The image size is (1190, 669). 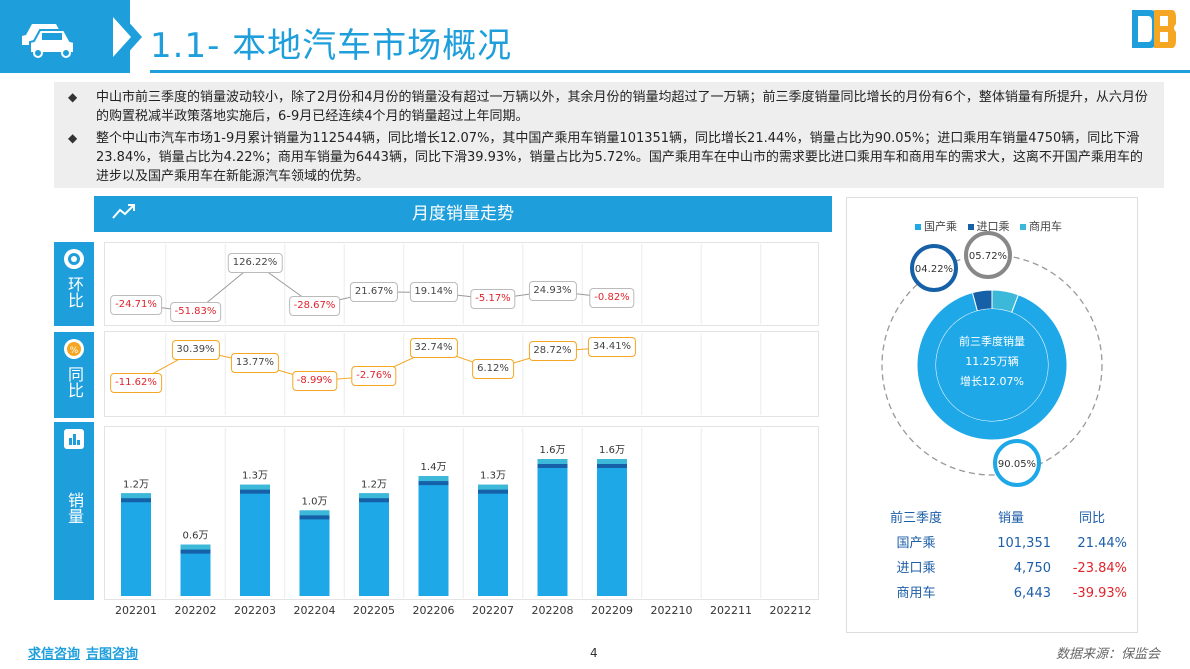 I want to click on tongbi-label: 30.39%, so click(x=195, y=350).